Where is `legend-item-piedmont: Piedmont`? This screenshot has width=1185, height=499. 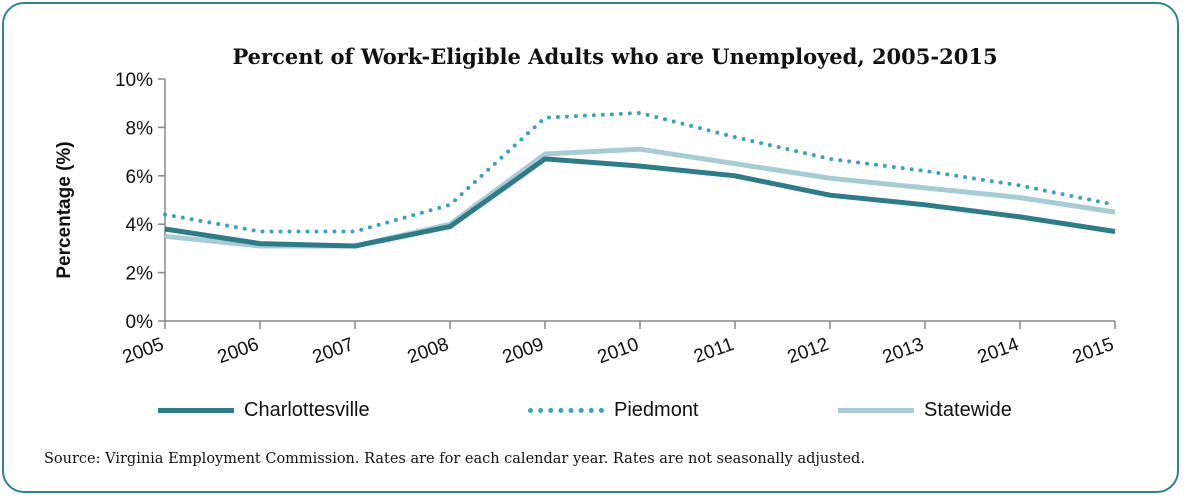
legend-item-piedmont: Piedmont is located at coordinates (613, 410).